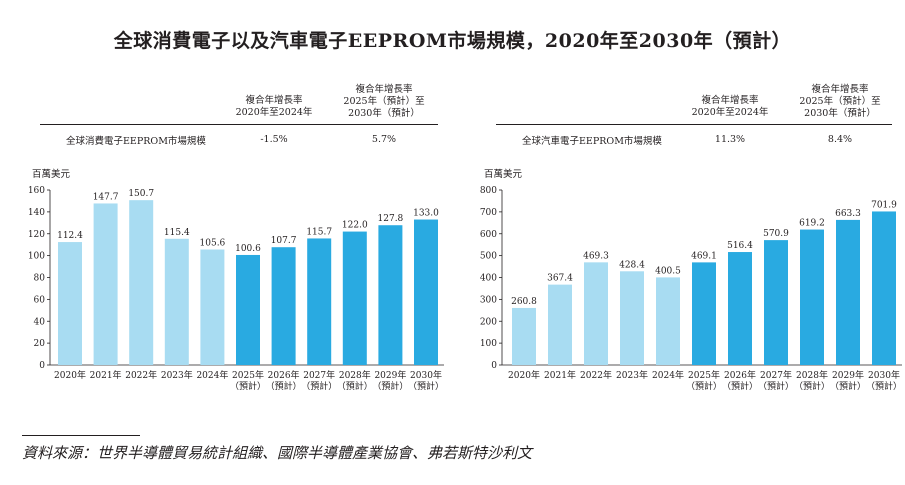  What do you see at coordinates (776, 234) in the screenshot?
I see `bar-value-label: 570.9` at bounding box center [776, 234].